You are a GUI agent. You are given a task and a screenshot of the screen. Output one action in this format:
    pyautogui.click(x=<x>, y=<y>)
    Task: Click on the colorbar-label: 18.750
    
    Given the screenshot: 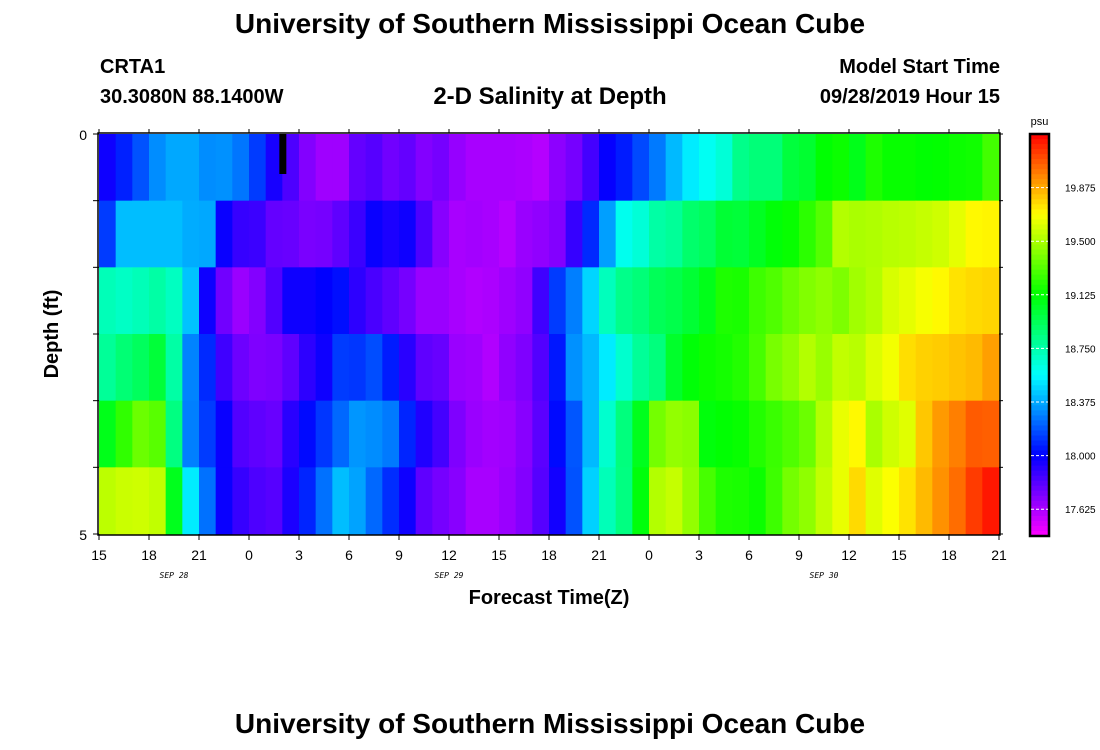 What is the action you would take?
    pyautogui.click(x=1080, y=349)
    